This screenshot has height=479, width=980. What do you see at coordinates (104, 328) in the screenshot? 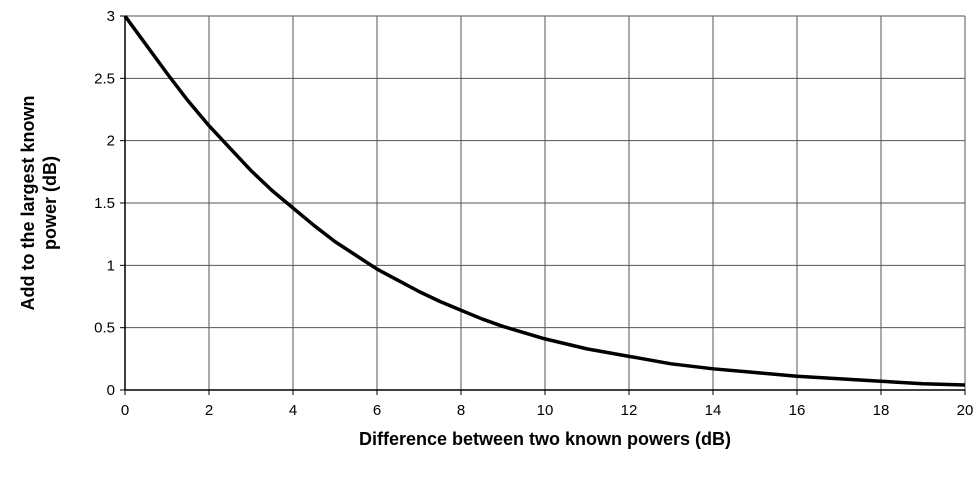
I see `y-tick-label: 0.5` at bounding box center [104, 328].